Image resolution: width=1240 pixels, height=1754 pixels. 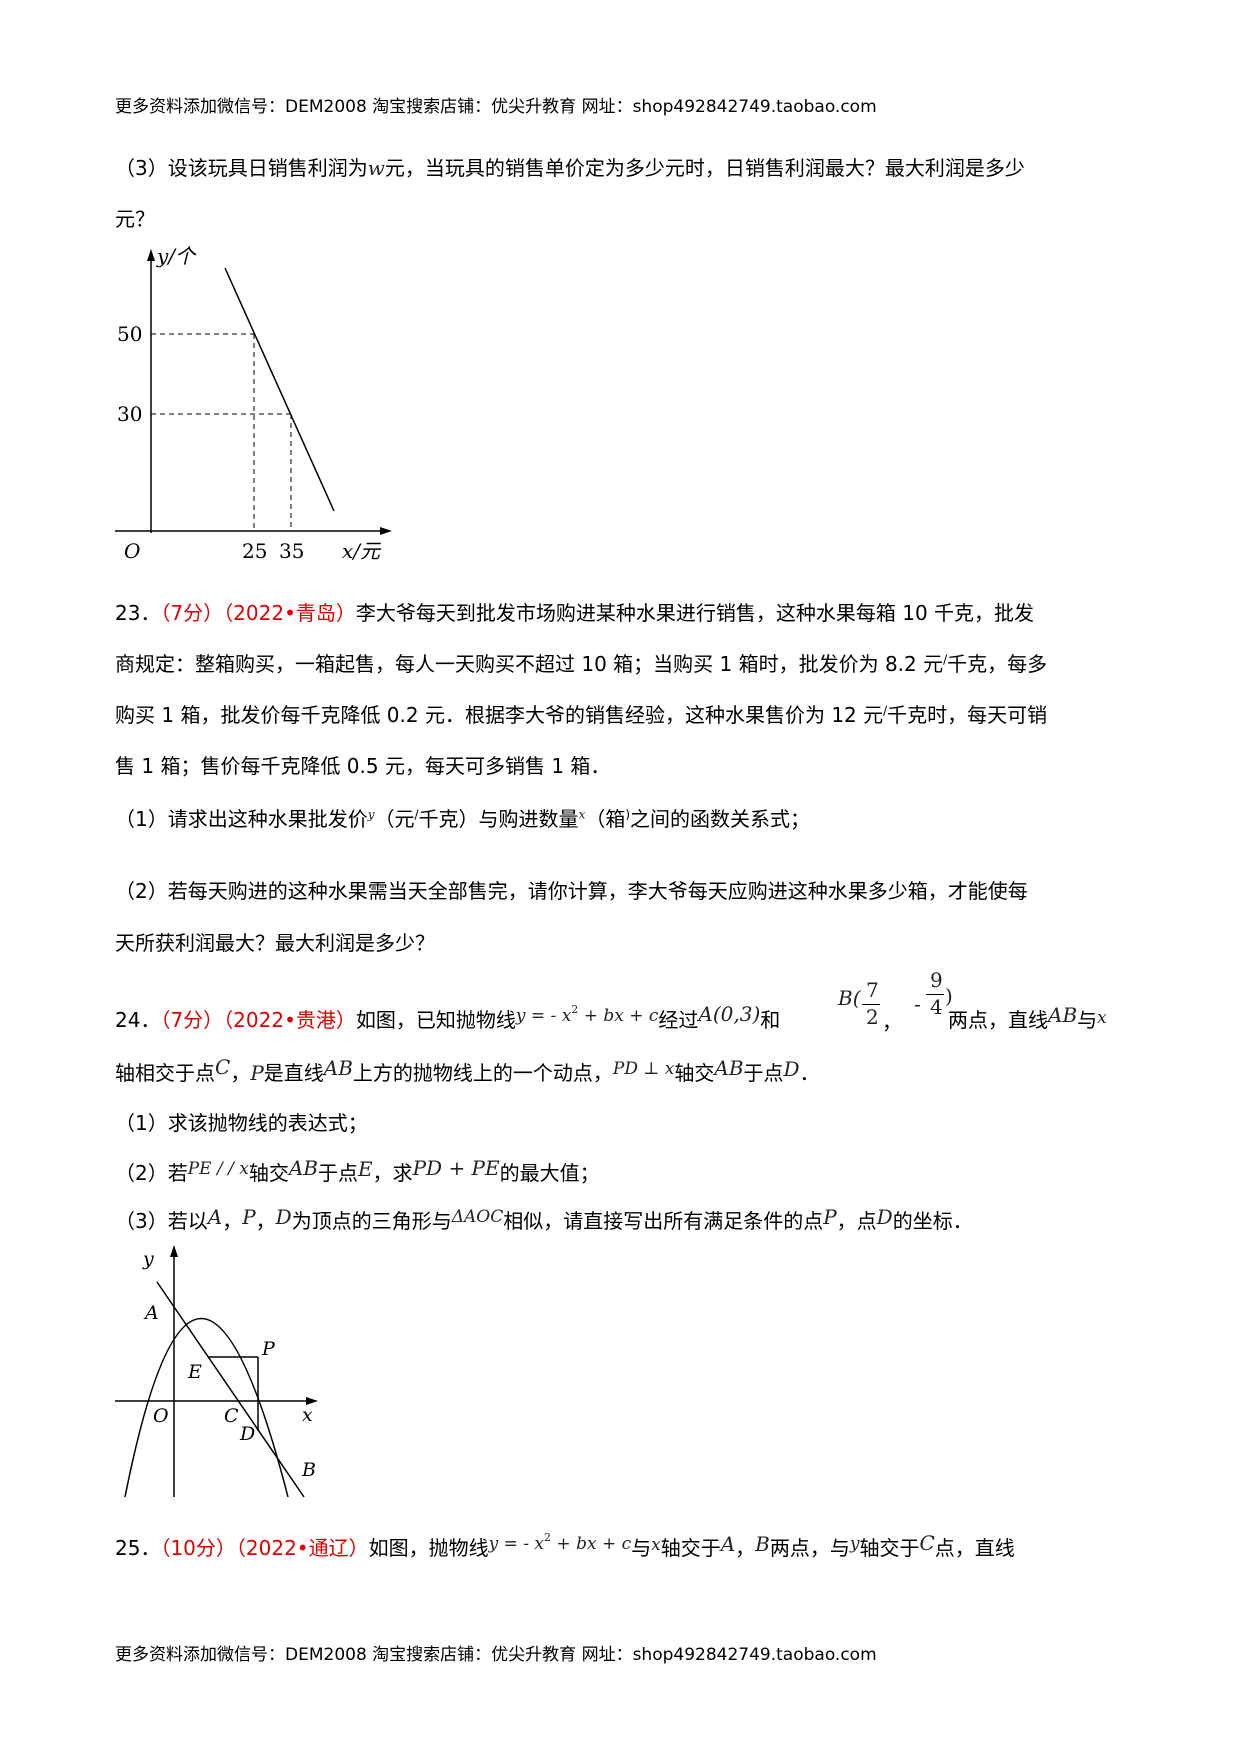 I want to click on fig2-point-a: A, so click(x=151, y=1313).